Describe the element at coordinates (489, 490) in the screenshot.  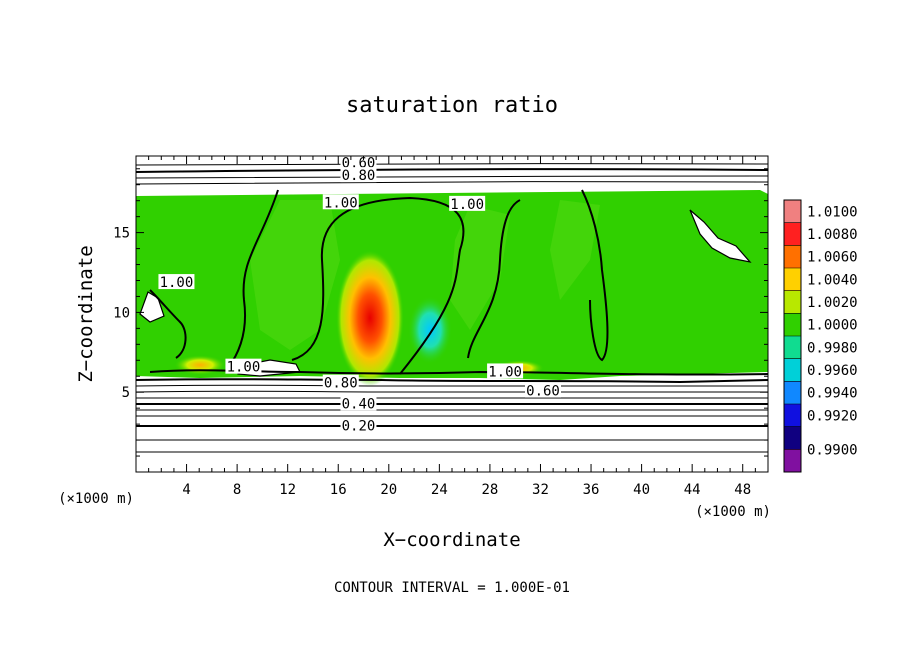
I see `x-tick-label: 28` at that location.